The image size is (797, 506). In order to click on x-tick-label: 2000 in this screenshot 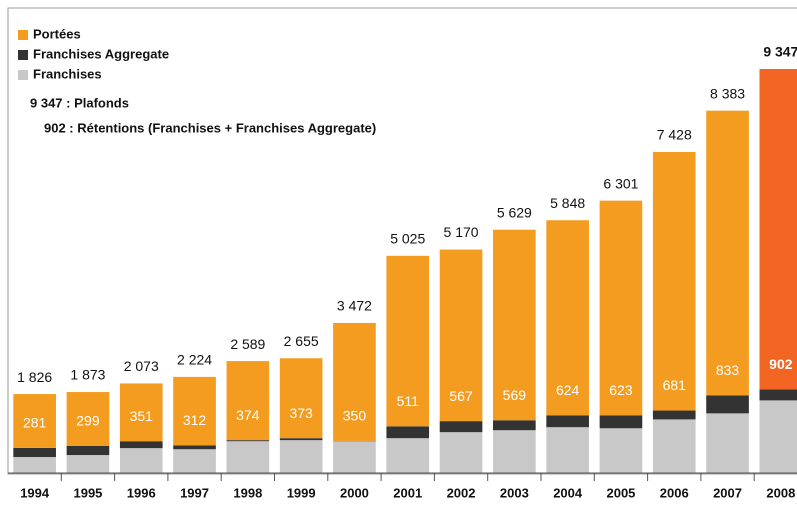, I will do `click(354, 492)`.